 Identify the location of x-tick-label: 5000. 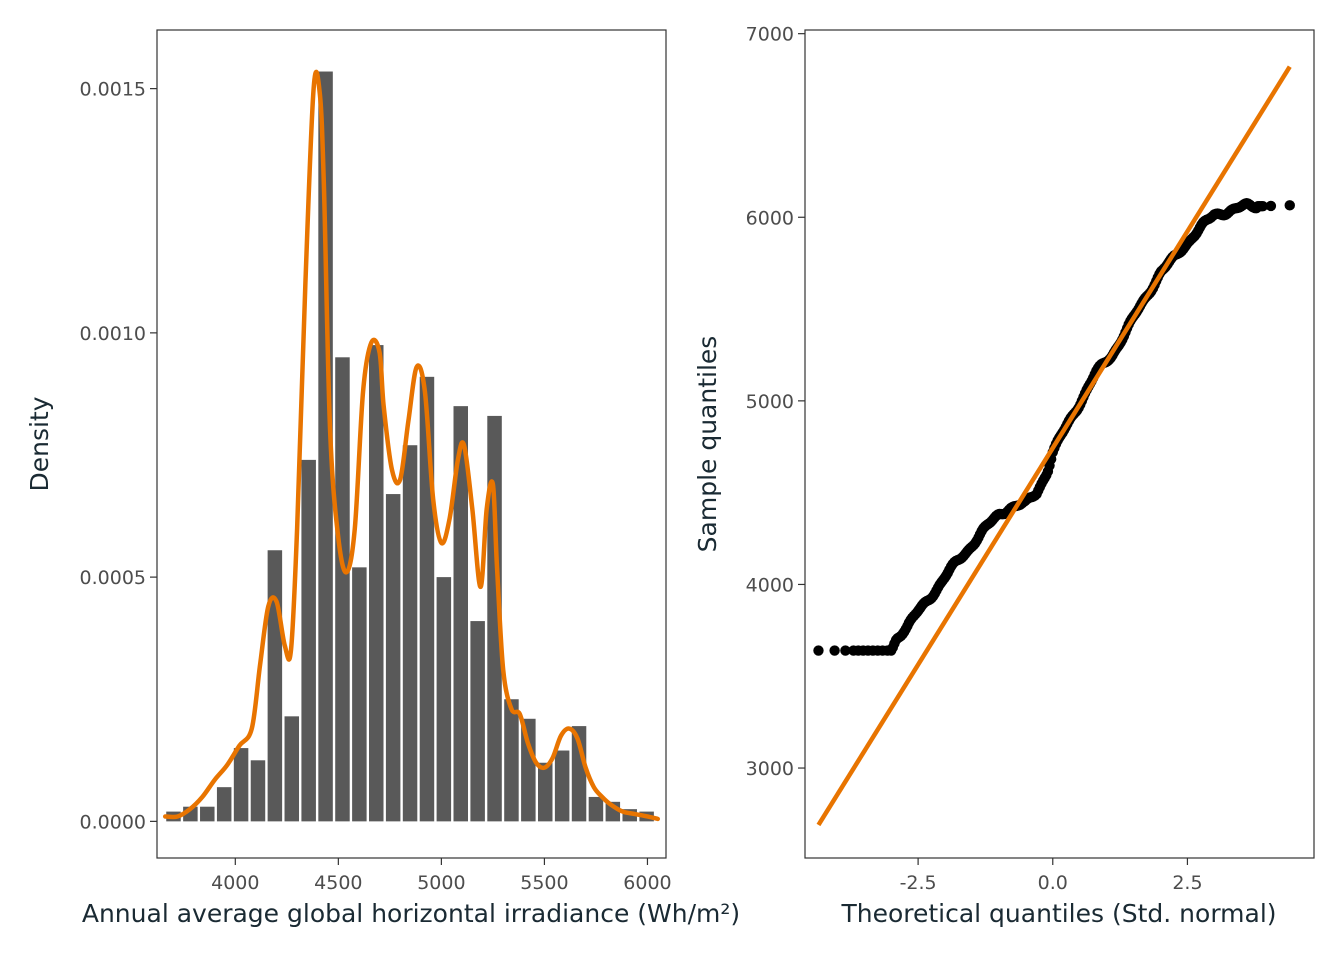
(441, 883).